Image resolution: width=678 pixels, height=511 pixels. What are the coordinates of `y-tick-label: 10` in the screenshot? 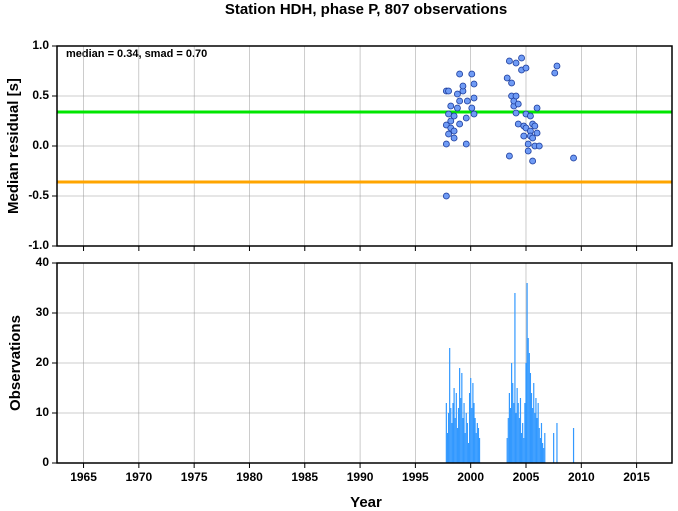 It's located at (43, 412).